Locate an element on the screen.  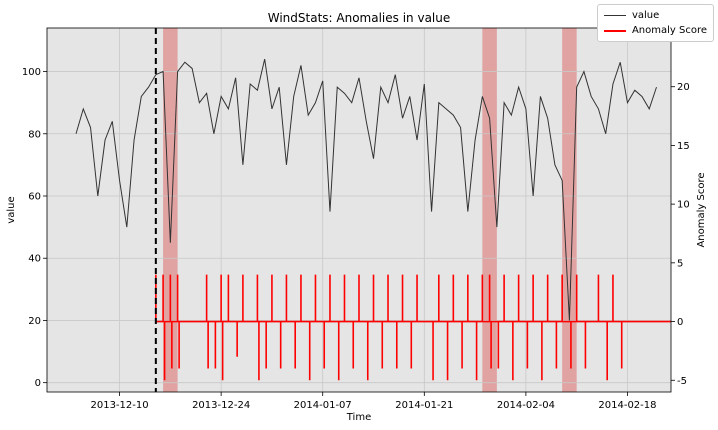
y2-tick-label-2: 5 is located at coordinates (680, 263).